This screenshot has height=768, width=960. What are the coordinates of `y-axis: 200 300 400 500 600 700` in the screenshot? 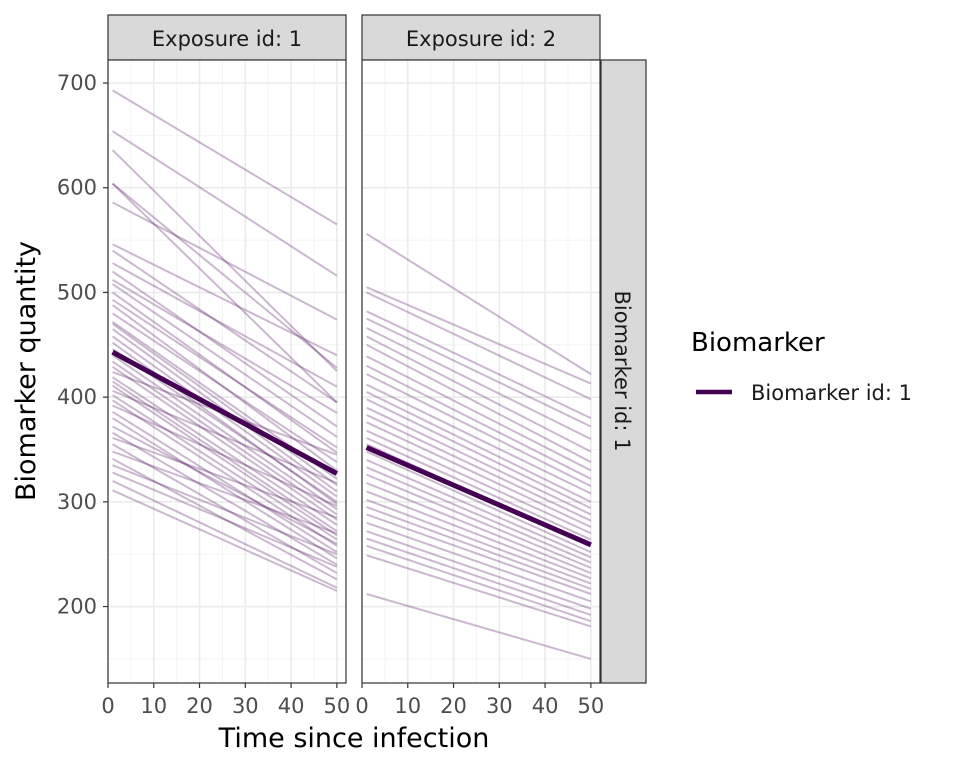 It's located at (82, 345).